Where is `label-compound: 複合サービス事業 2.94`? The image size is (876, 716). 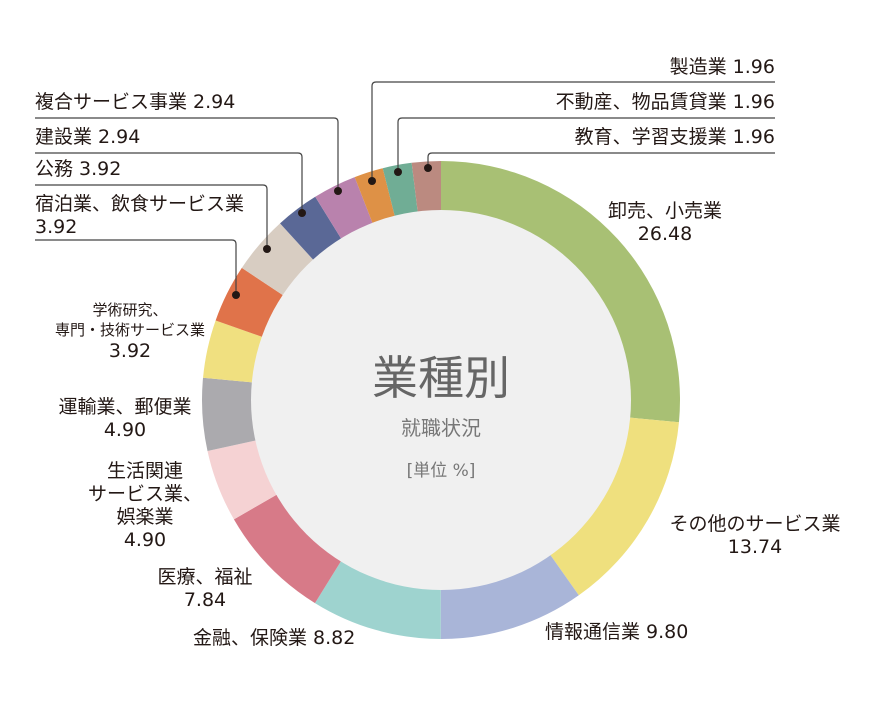 label-compound: 複合サービス事業 2.94 is located at coordinates (135, 102).